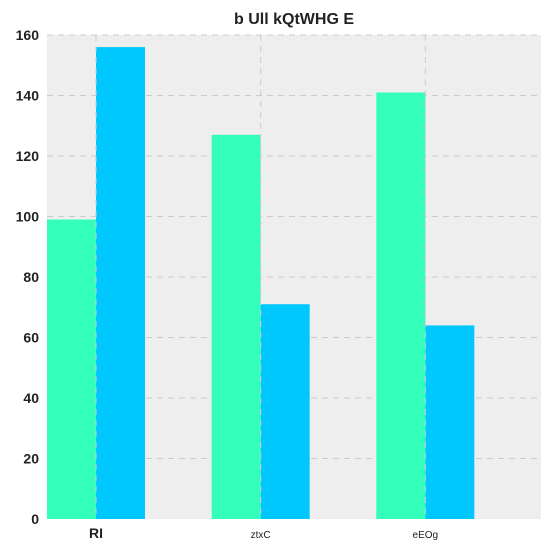  Describe the element at coordinates (294, 19) in the screenshot. I see `chart-title: b Ull kQtWHG E` at that location.